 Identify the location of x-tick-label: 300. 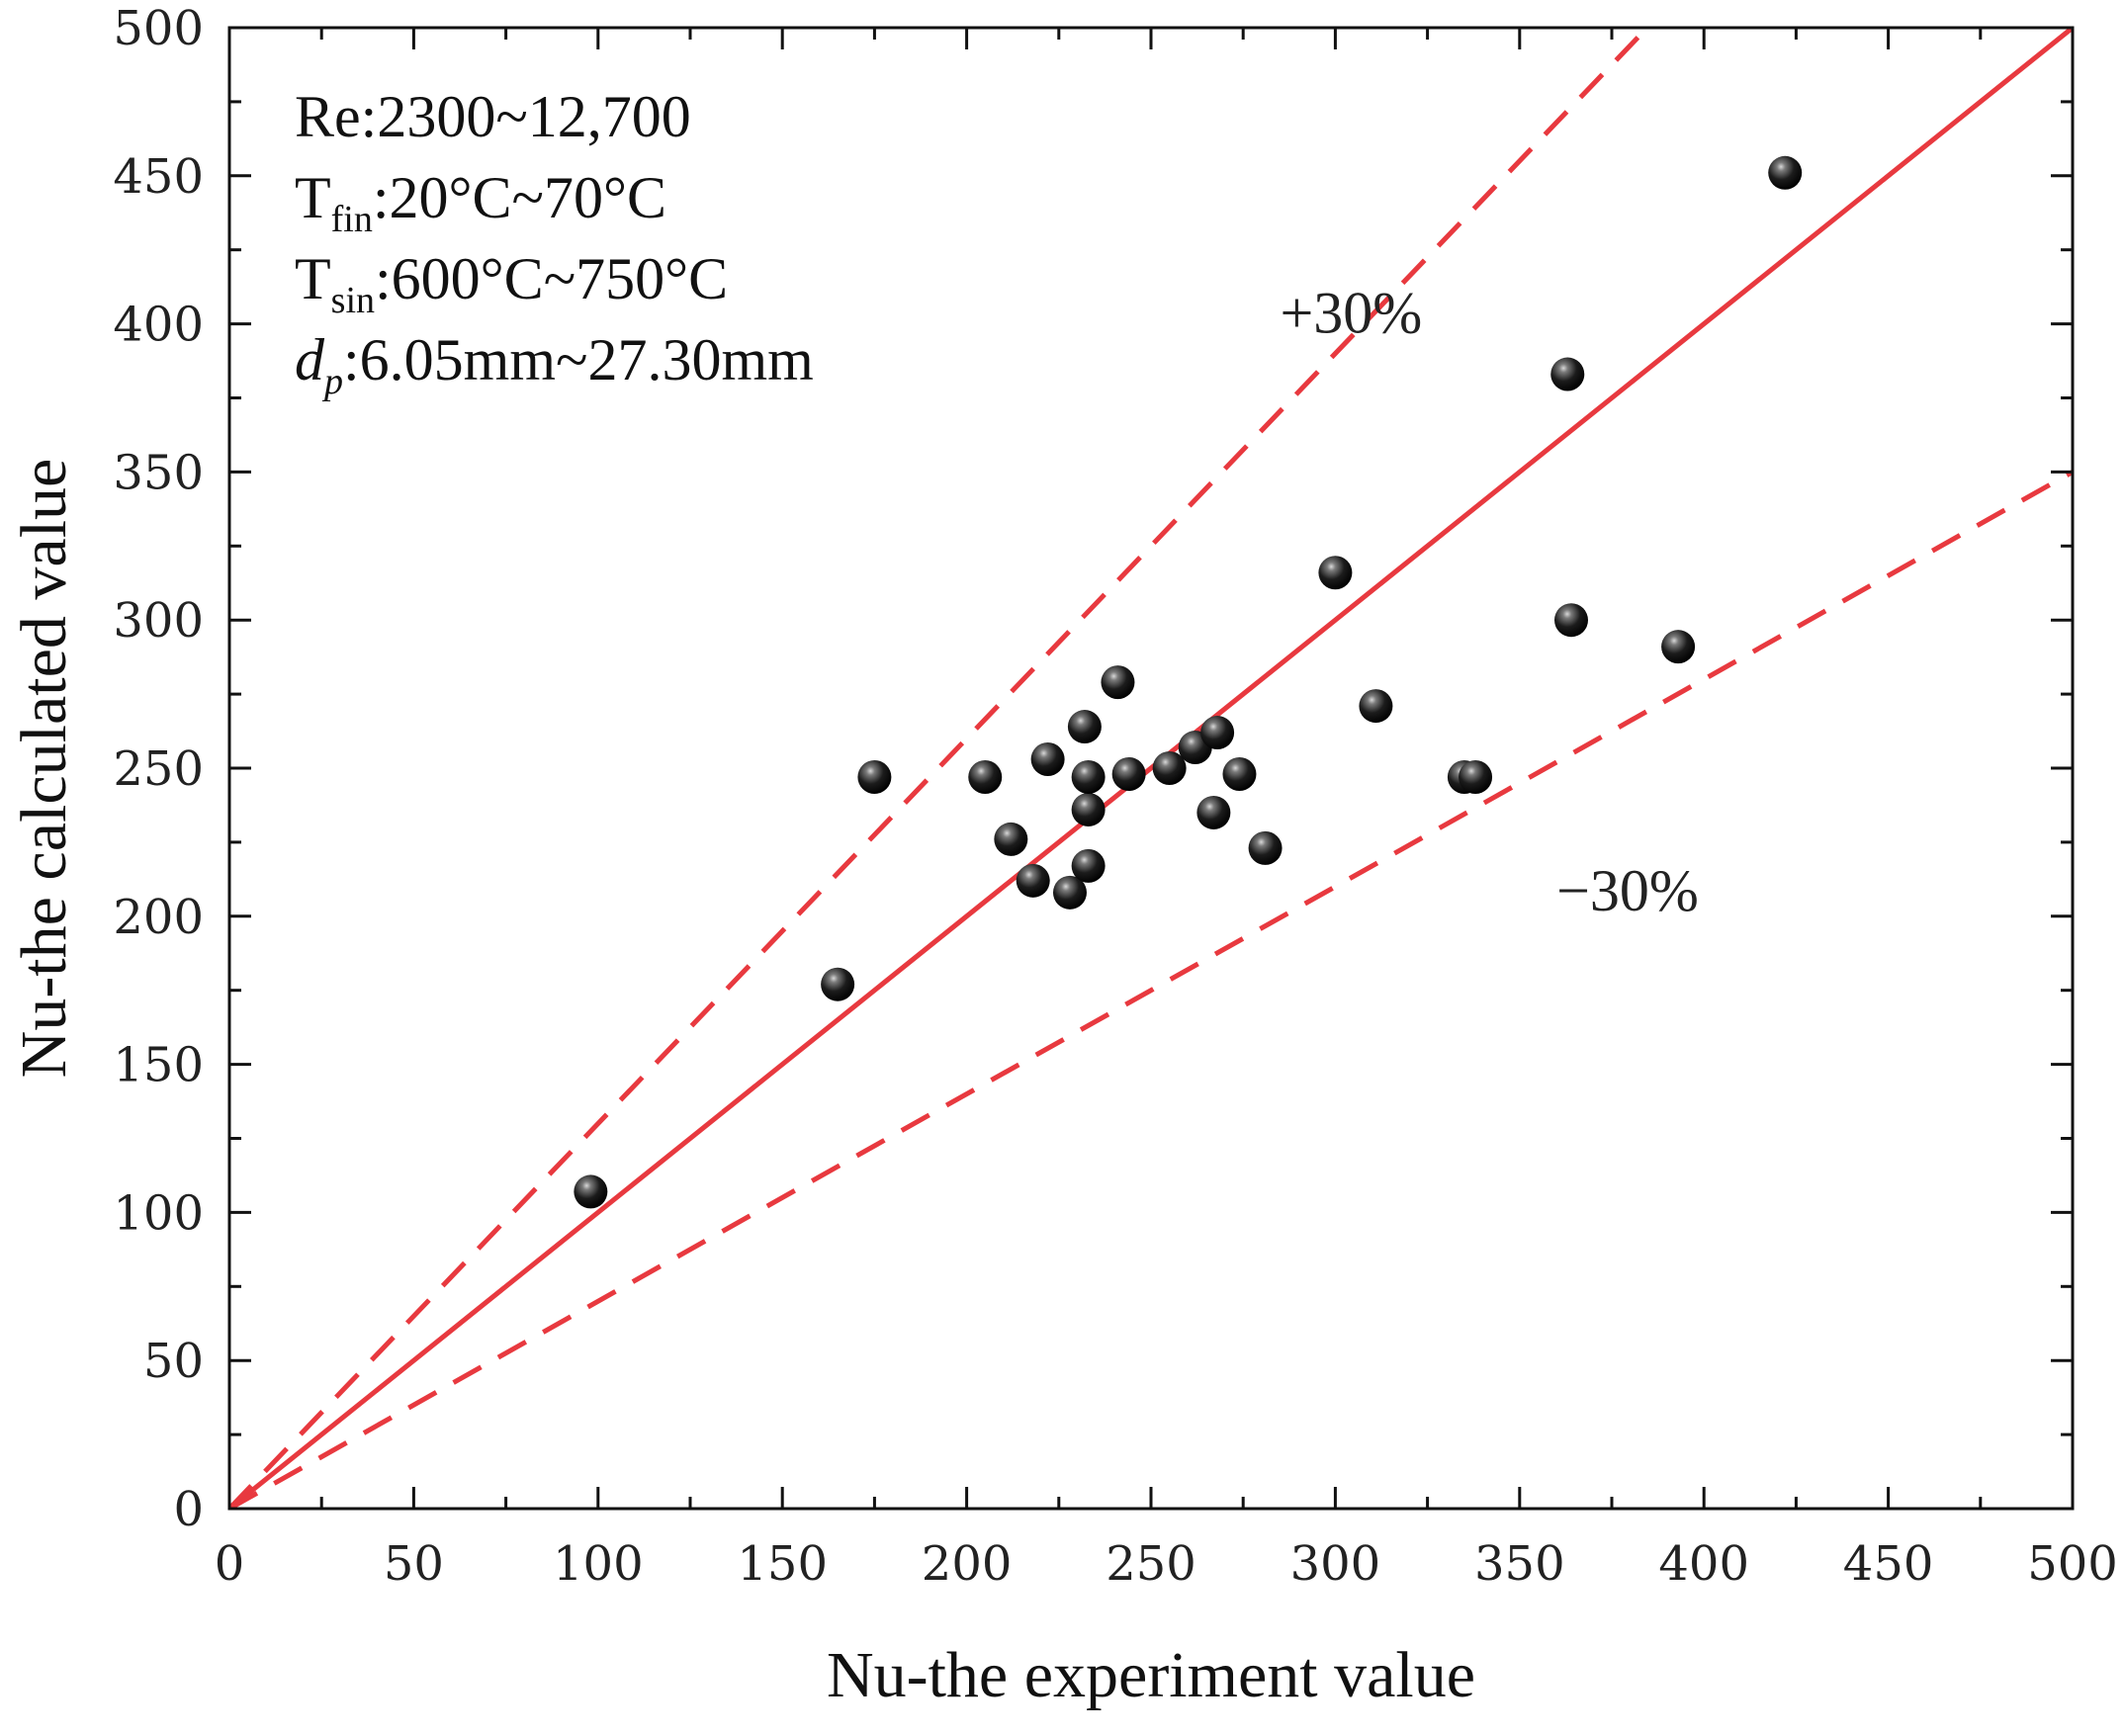
(1335, 1564).